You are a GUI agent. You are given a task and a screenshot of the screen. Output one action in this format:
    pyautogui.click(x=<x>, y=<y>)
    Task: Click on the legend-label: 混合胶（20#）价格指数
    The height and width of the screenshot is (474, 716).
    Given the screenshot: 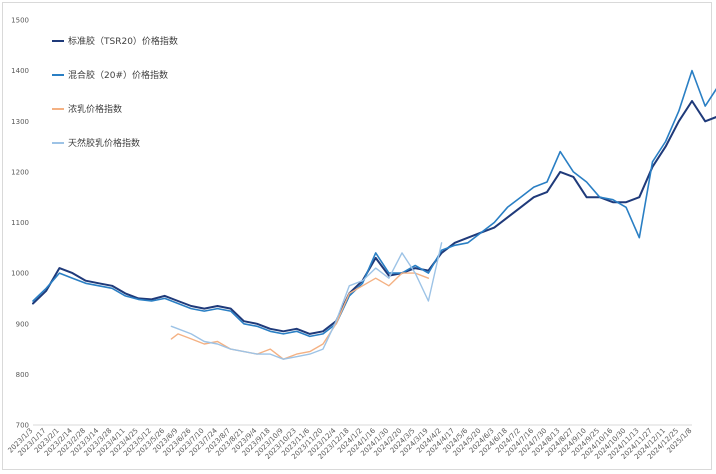 What is the action you would take?
    pyautogui.click(x=118, y=75)
    